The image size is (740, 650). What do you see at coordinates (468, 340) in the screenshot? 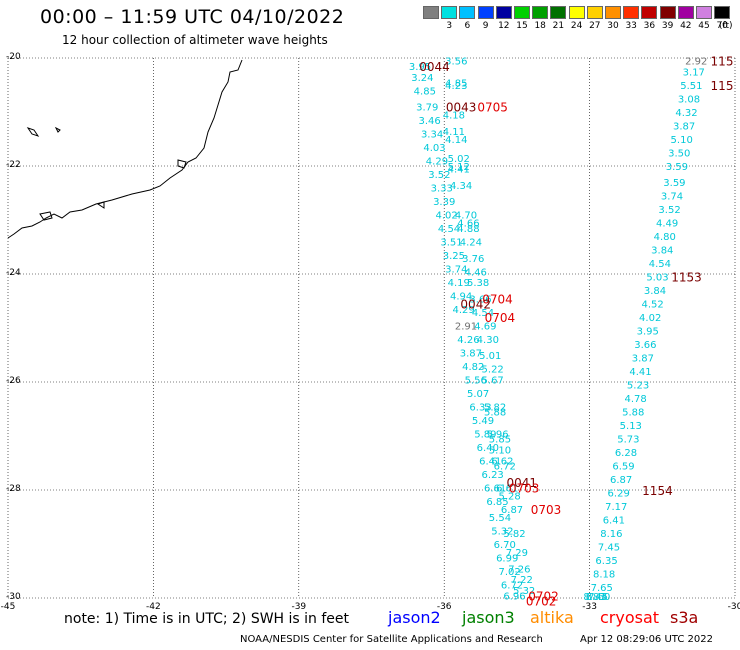
I see `swh-value: 4.26` at bounding box center [468, 340].